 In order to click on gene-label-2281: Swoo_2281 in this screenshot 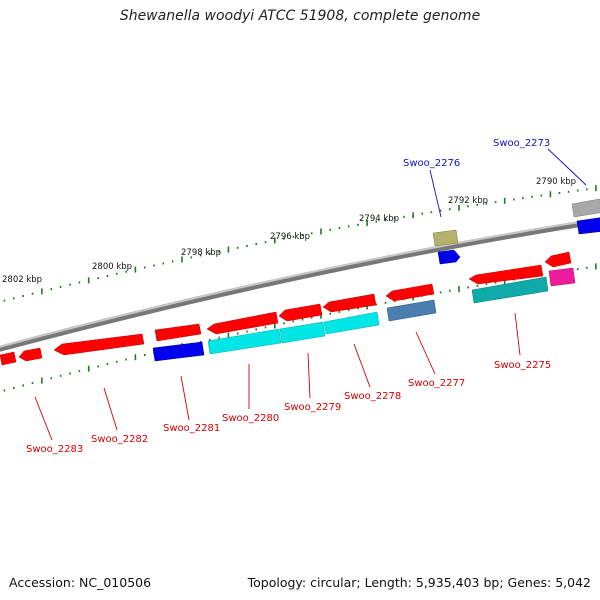, I will do `click(191, 428)`.